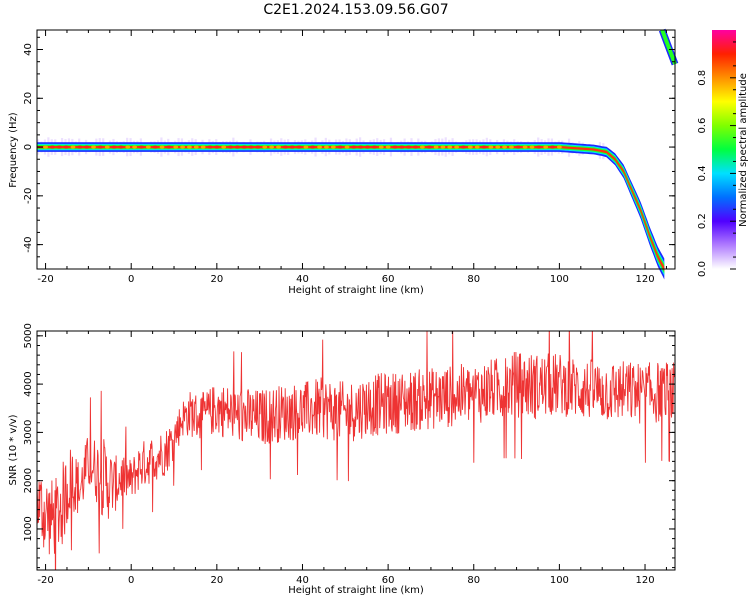  I want to click on y-tick-label: -40, so click(28, 244).